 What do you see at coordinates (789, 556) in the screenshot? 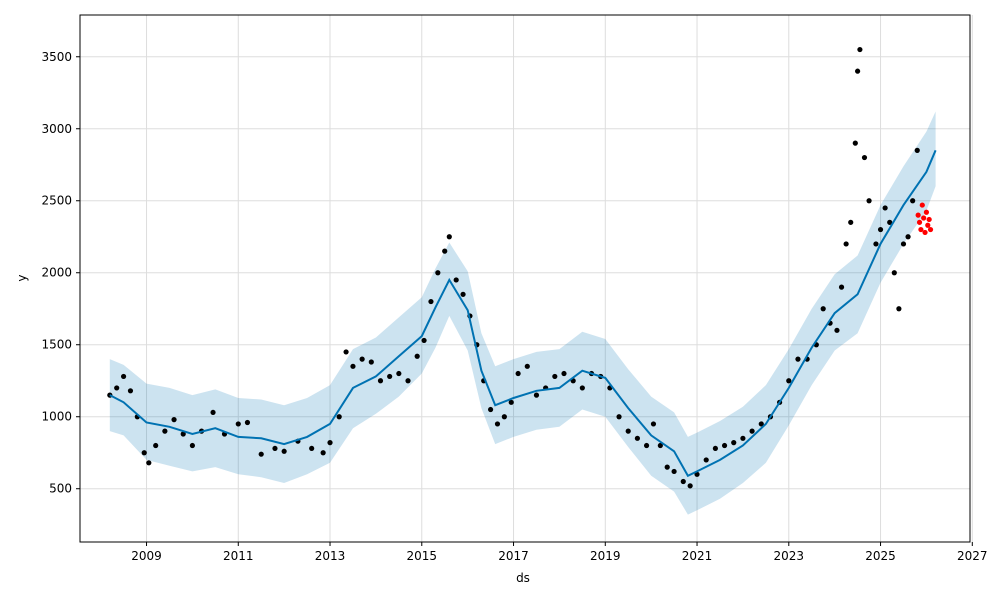
I see `x-tick-label: 2023` at bounding box center [789, 556].